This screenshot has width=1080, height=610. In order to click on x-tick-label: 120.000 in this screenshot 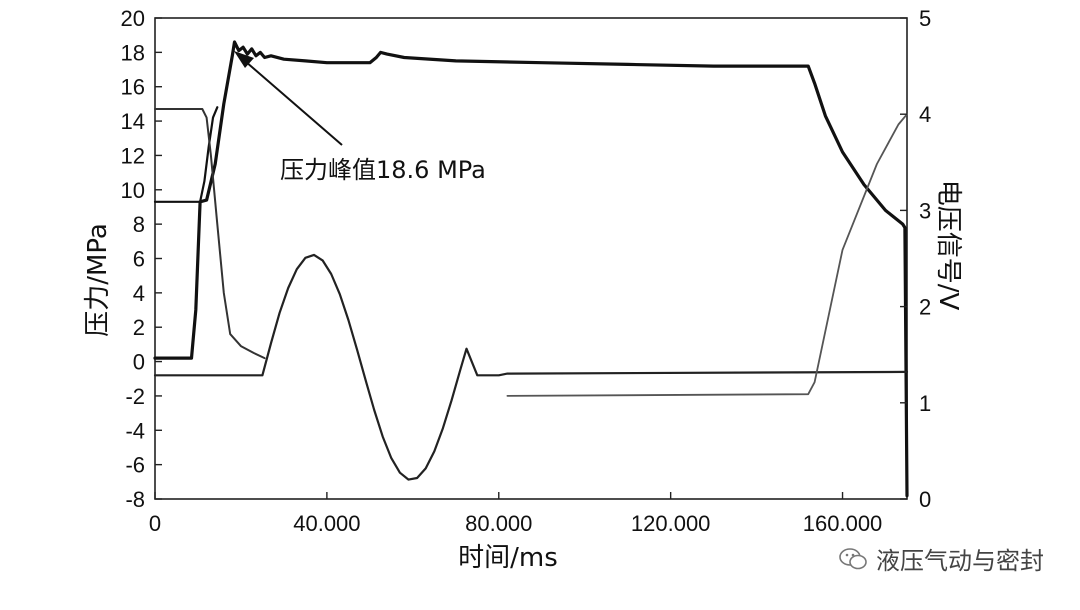, I will do `click(671, 523)`.